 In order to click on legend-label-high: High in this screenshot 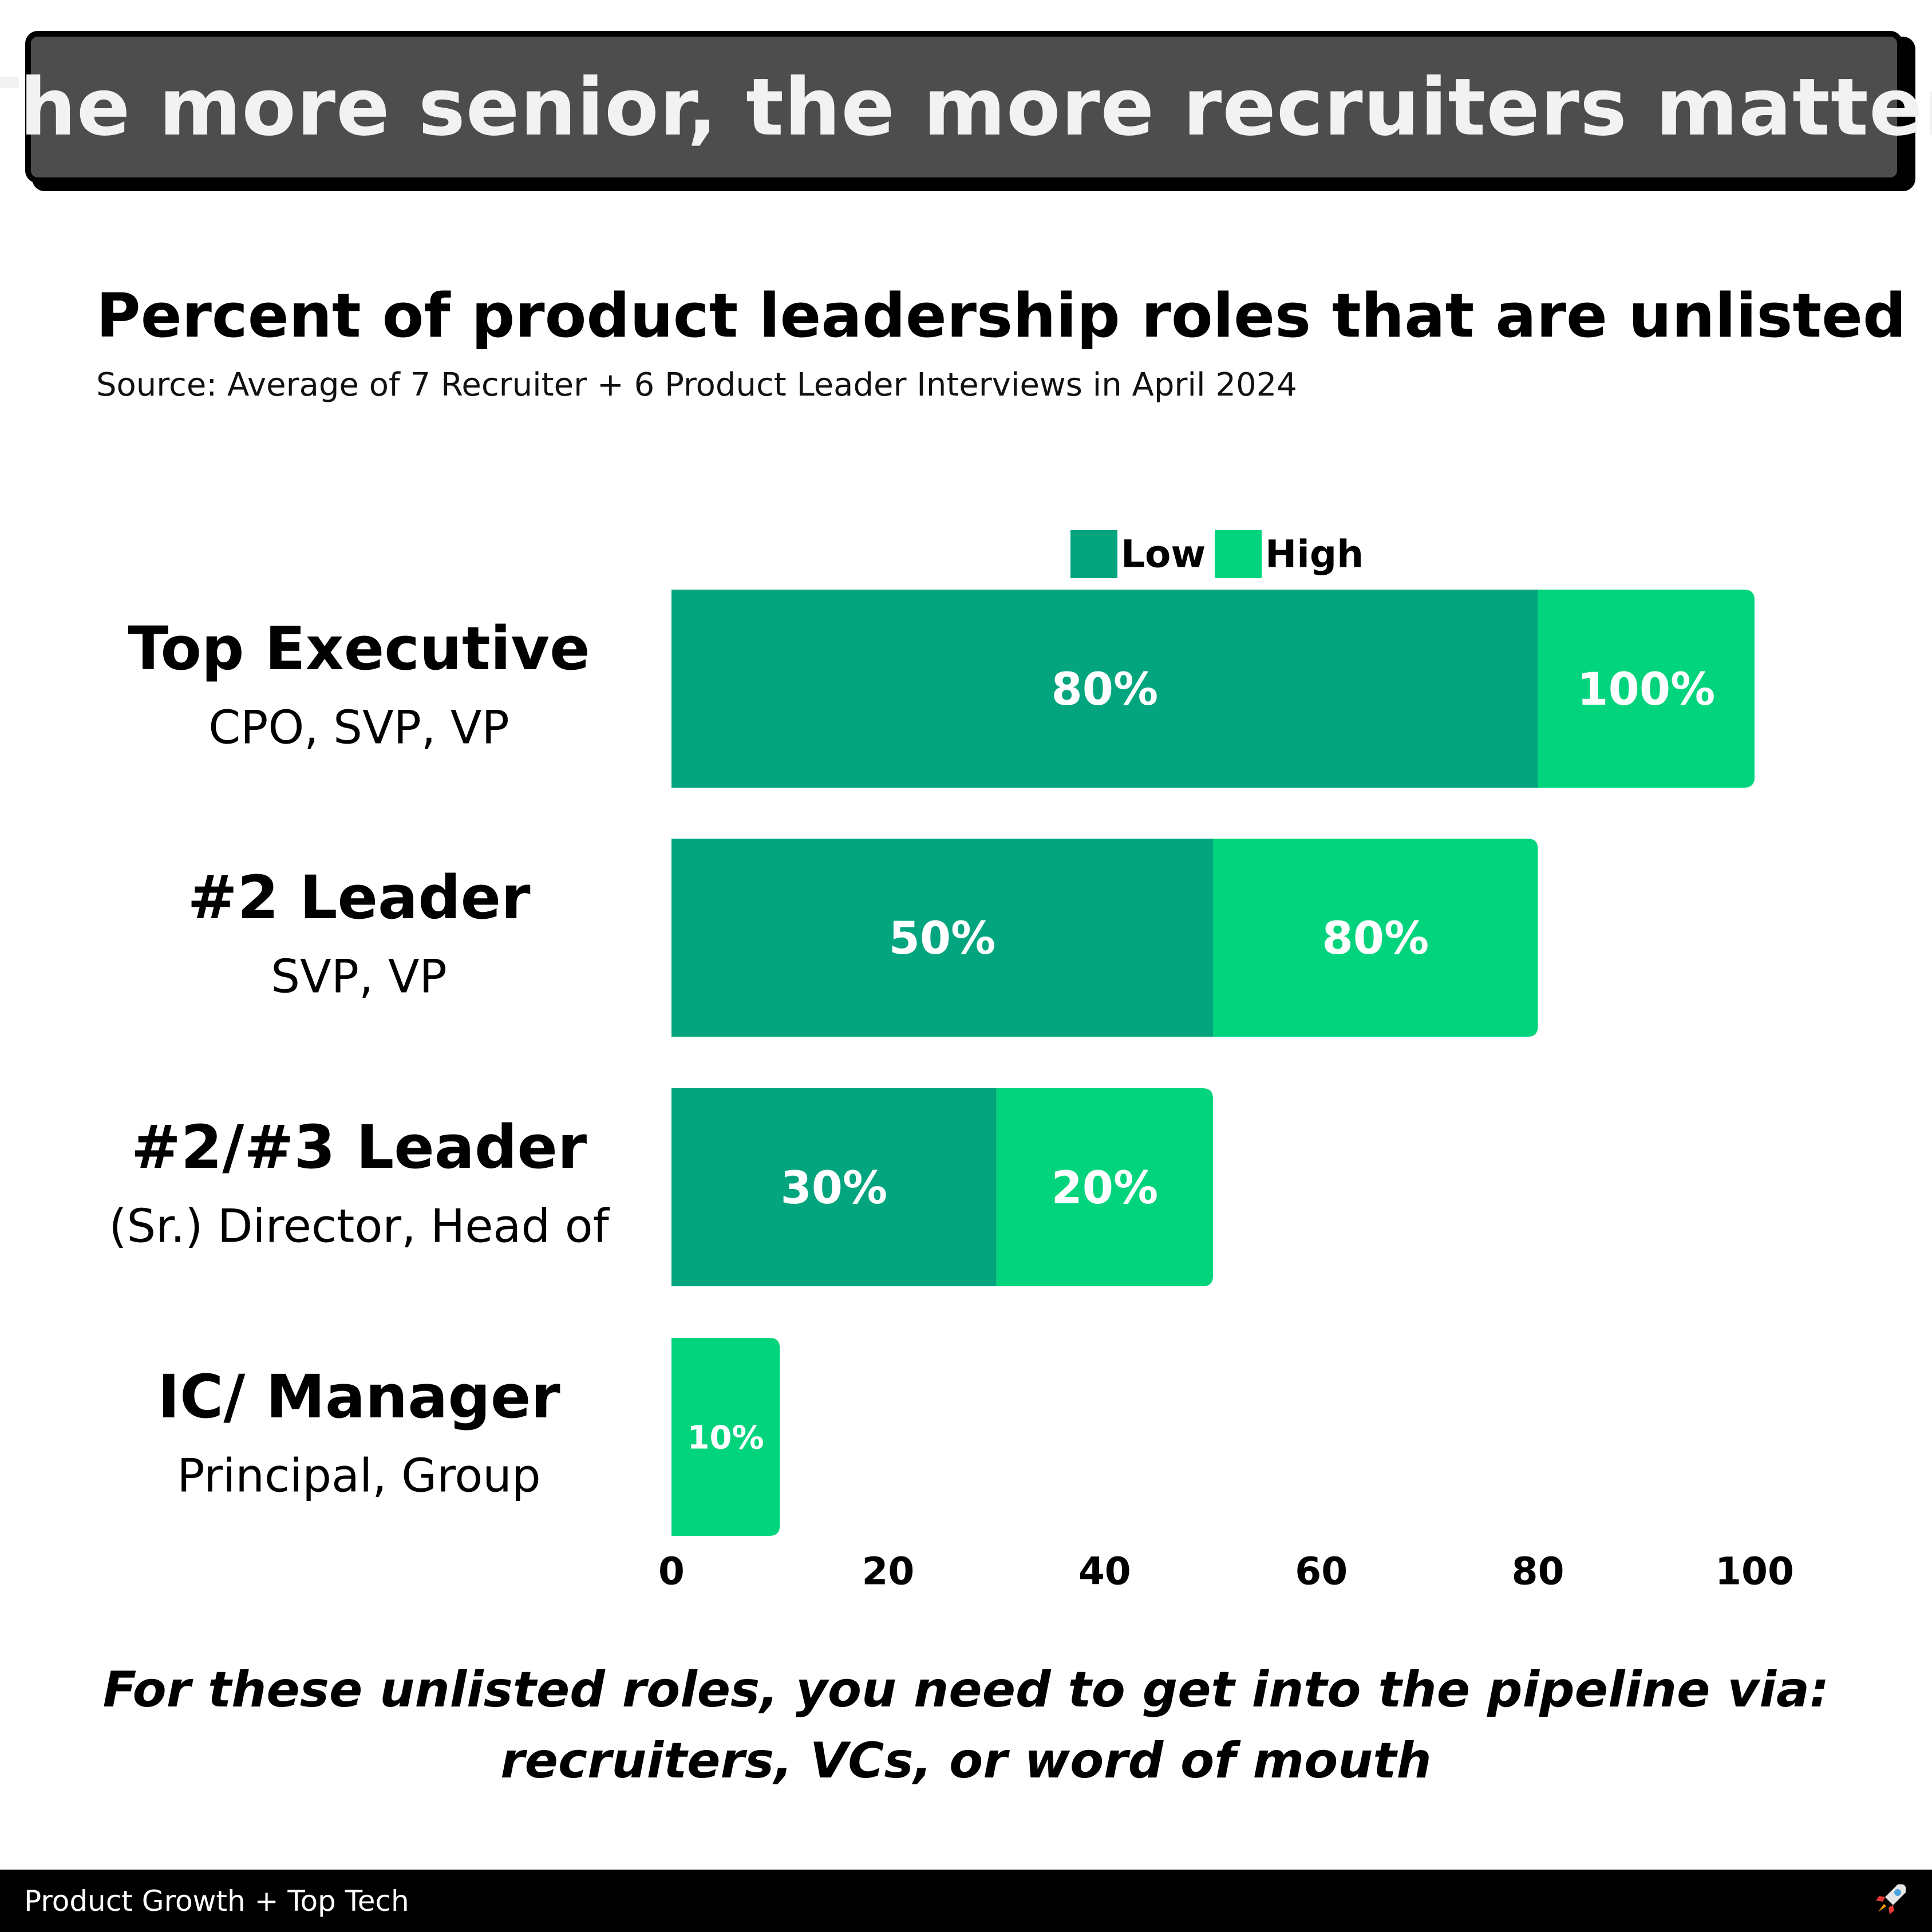, I will do `click(1314, 554)`.